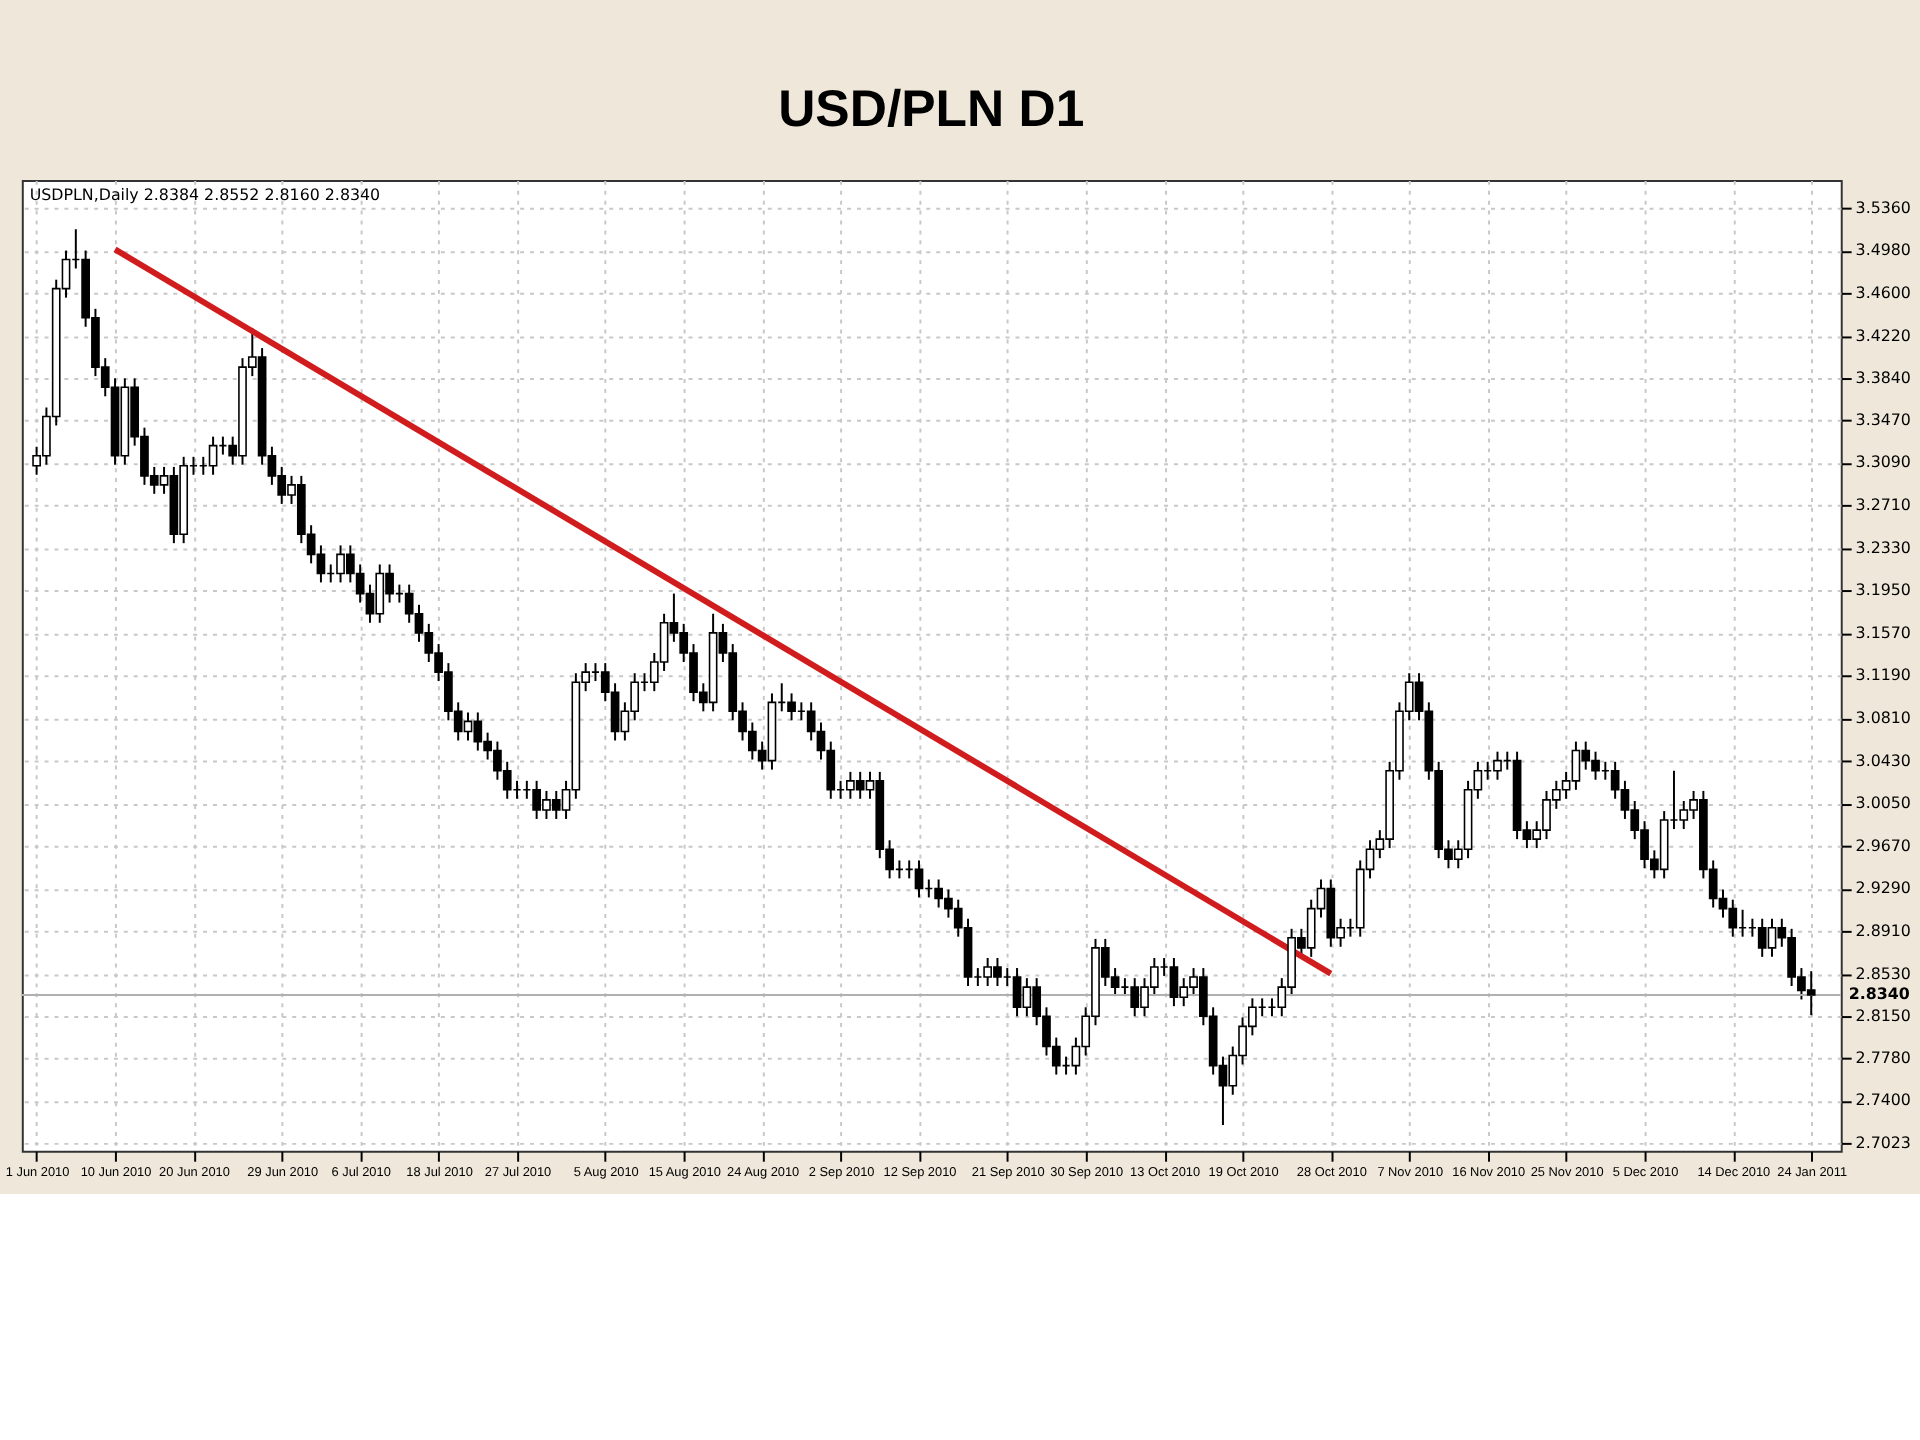 This screenshot has height=1440, width=1920. What do you see at coordinates (1883, 931) in the screenshot?
I see `y-tick-label: 2.8910` at bounding box center [1883, 931].